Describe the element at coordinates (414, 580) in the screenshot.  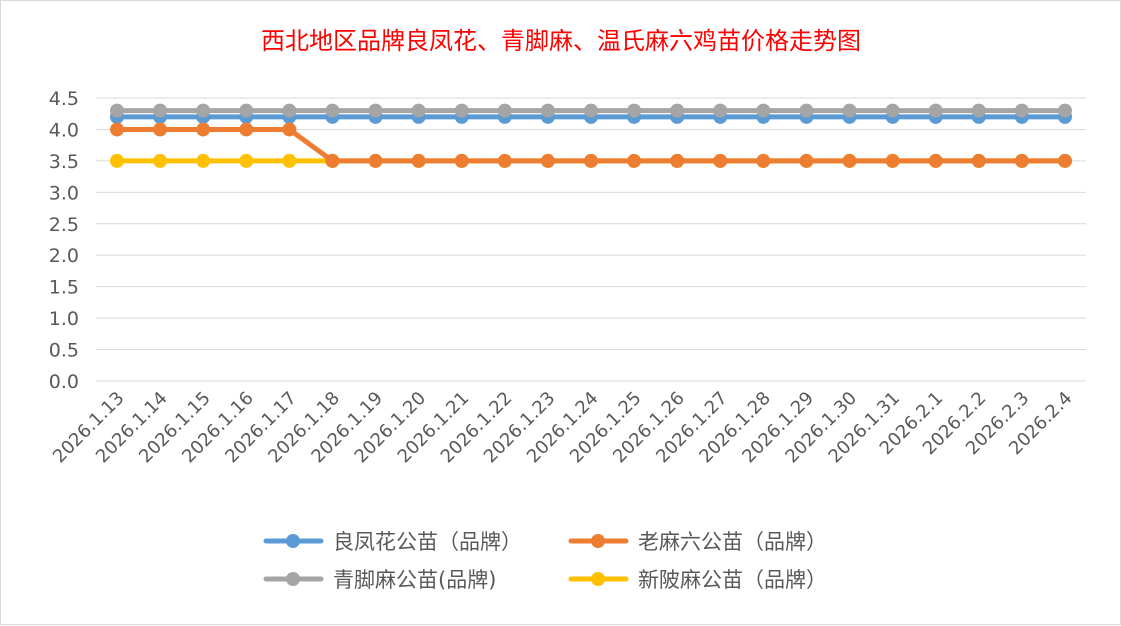
I see `legend-label: 青脚麻公苗(品牌)` at that location.